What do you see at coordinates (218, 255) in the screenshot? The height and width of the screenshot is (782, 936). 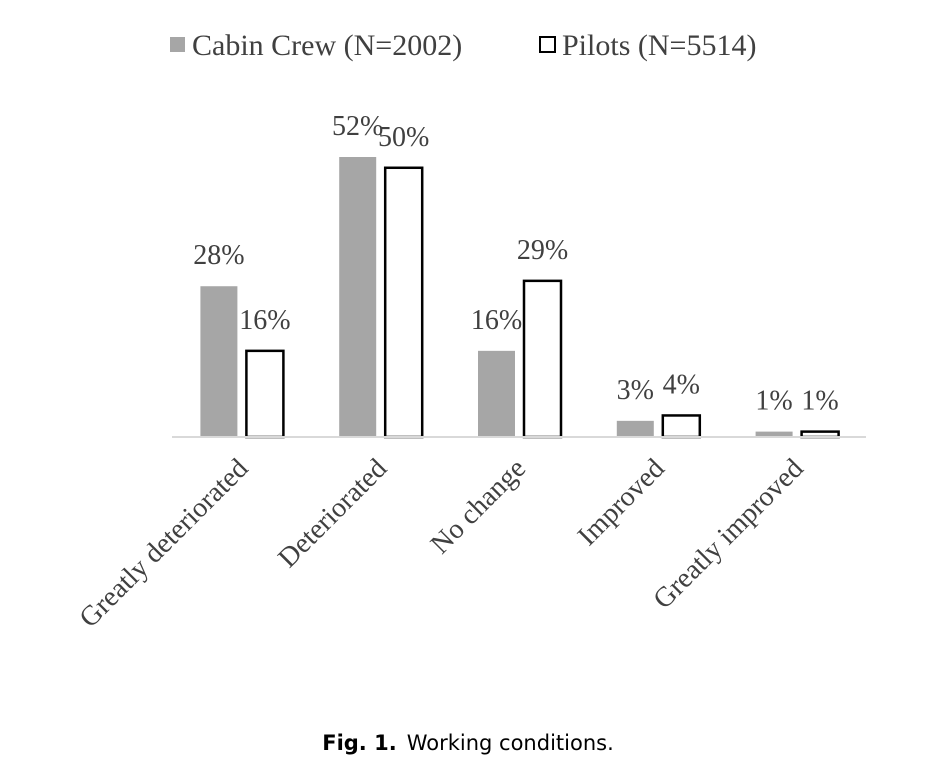 I see `value-label: 28%` at bounding box center [218, 255].